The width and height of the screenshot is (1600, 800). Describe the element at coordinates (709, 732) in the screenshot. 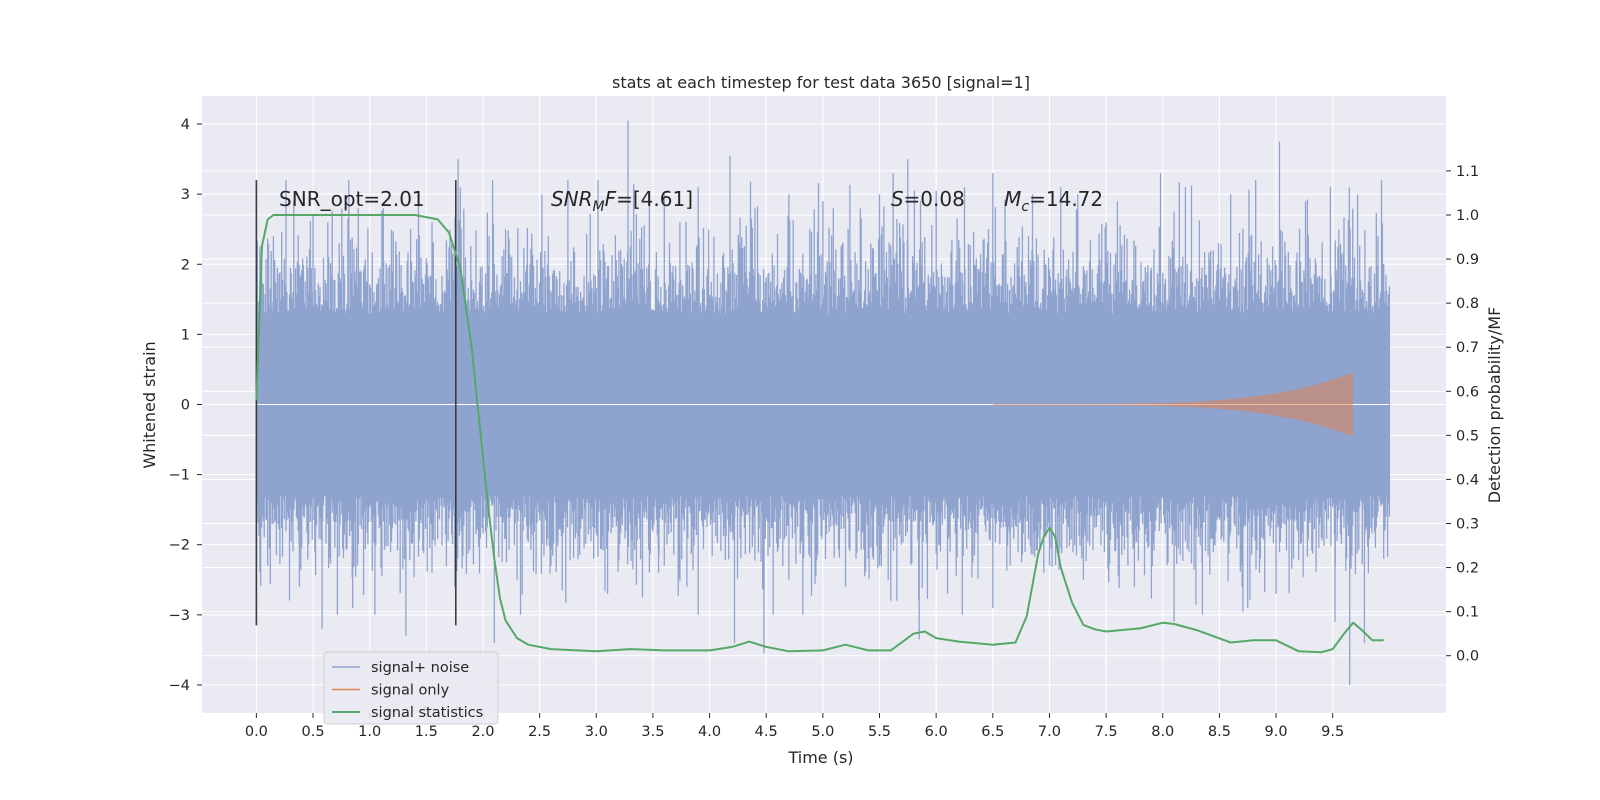

I see `x-tick-label: 4.0` at that location.